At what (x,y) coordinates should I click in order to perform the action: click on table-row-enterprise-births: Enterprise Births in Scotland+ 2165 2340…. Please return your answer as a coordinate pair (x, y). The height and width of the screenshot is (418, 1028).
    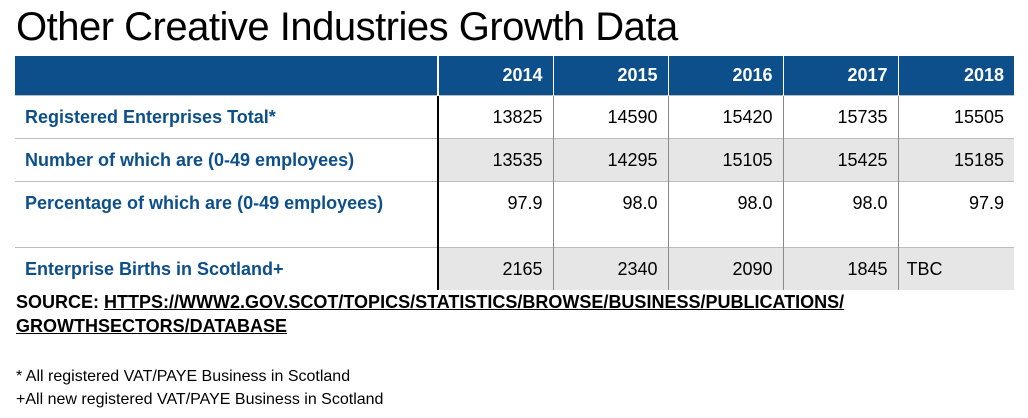
    Looking at the image, I should click on (514, 268).